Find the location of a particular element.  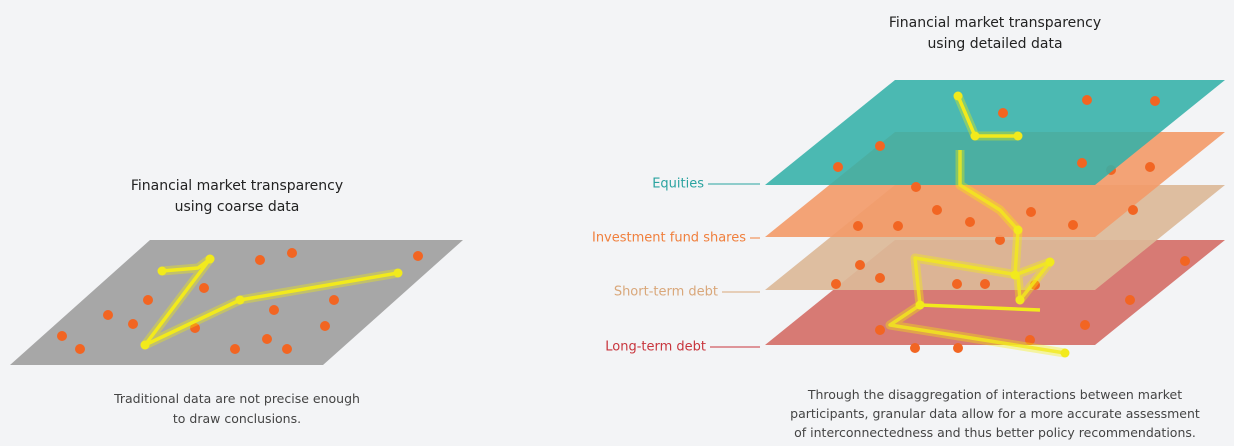

left-title: Financial market transparency is located at coordinates (237, 186).